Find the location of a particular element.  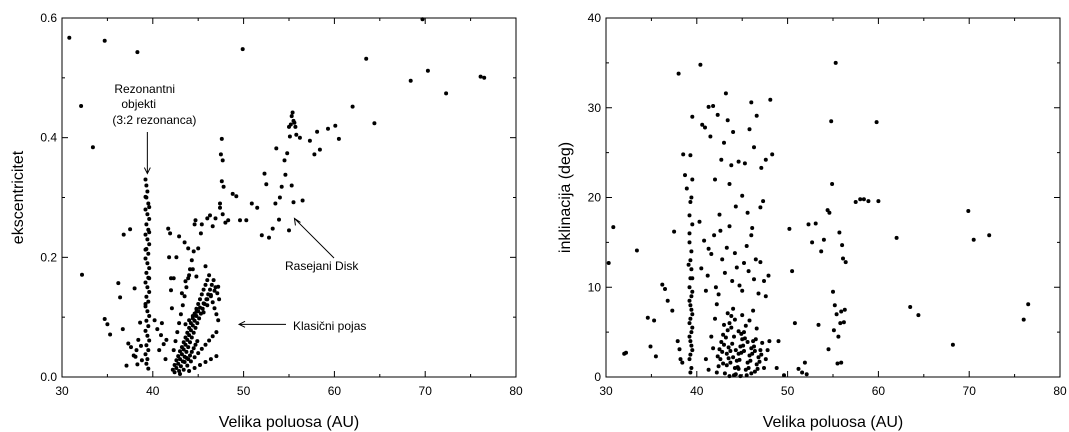

annotation-resonant-line3: (3:2 rezonanca) is located at coordinates (154, 120).